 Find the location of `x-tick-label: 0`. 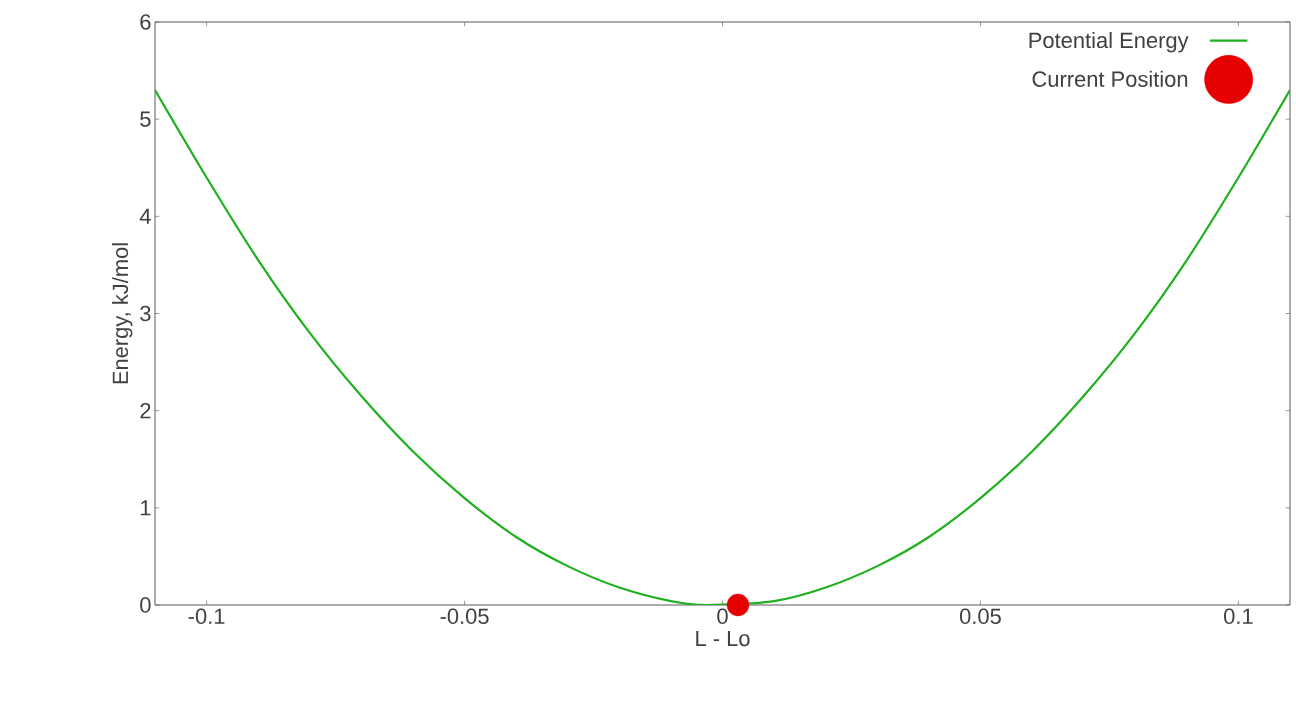

x-tick-label: 0 is located at coordinates (722, 616).